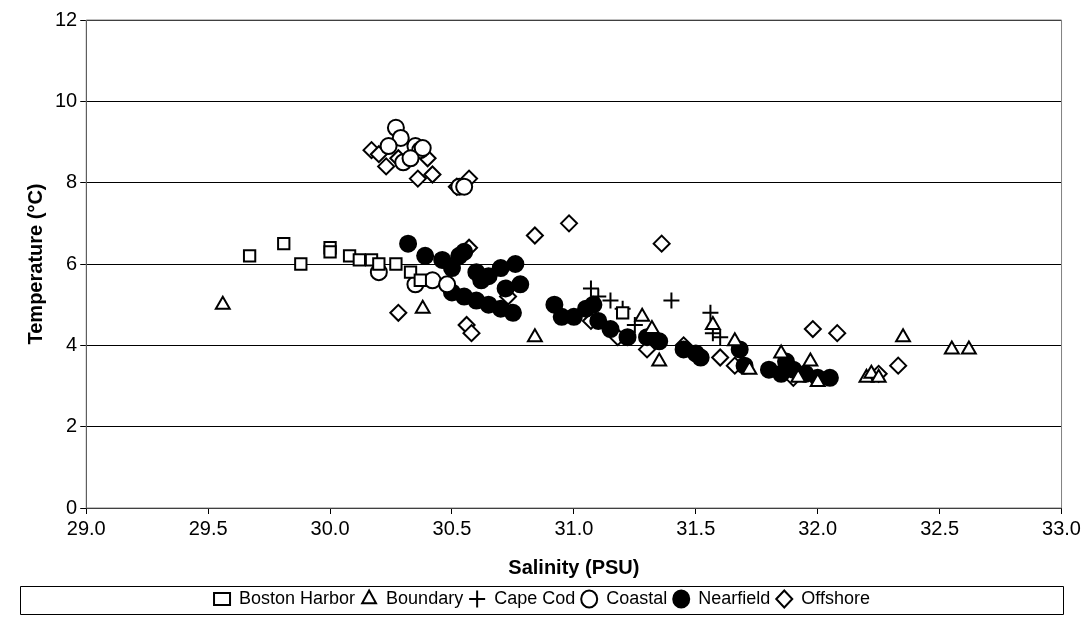 Image resolution: width=1084 pixels, height=623 pixels. I want to click on x-tick-label: 30.5, so click(452, 527).